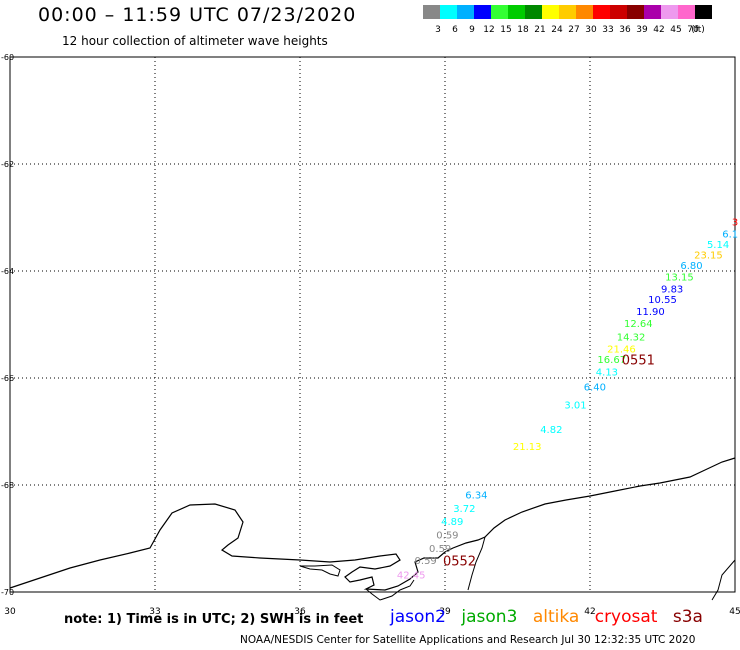  Describe the element at coordinates (687, 617) in the screenshot. I see `legend-s3a: s3a` at that location.